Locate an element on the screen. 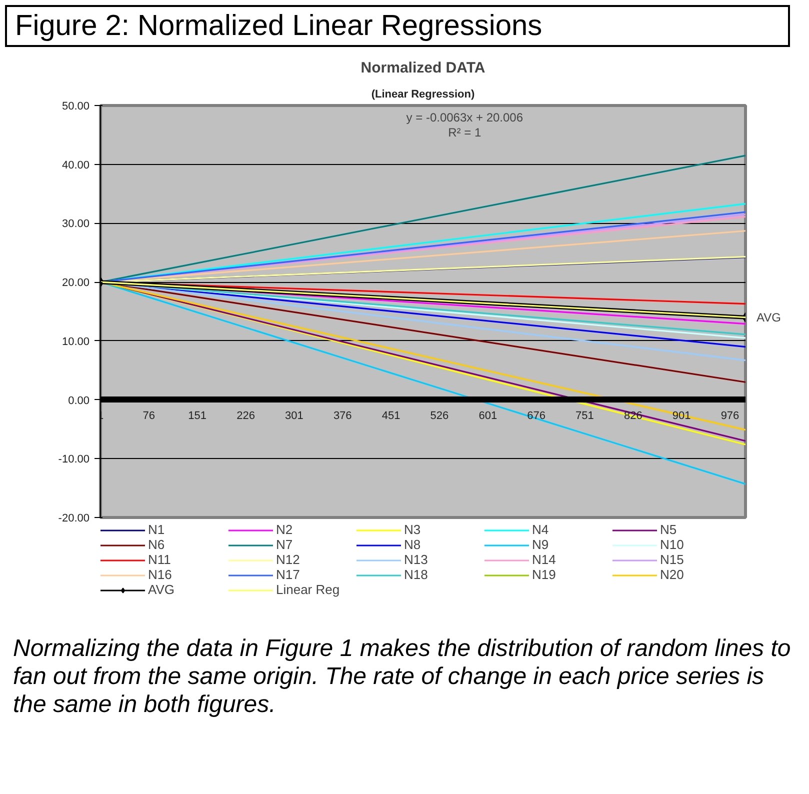 This screenshot has width=809, height=794. caption: Figure 2: Normalized Linear Regressions is located at coordinates (278, 26).